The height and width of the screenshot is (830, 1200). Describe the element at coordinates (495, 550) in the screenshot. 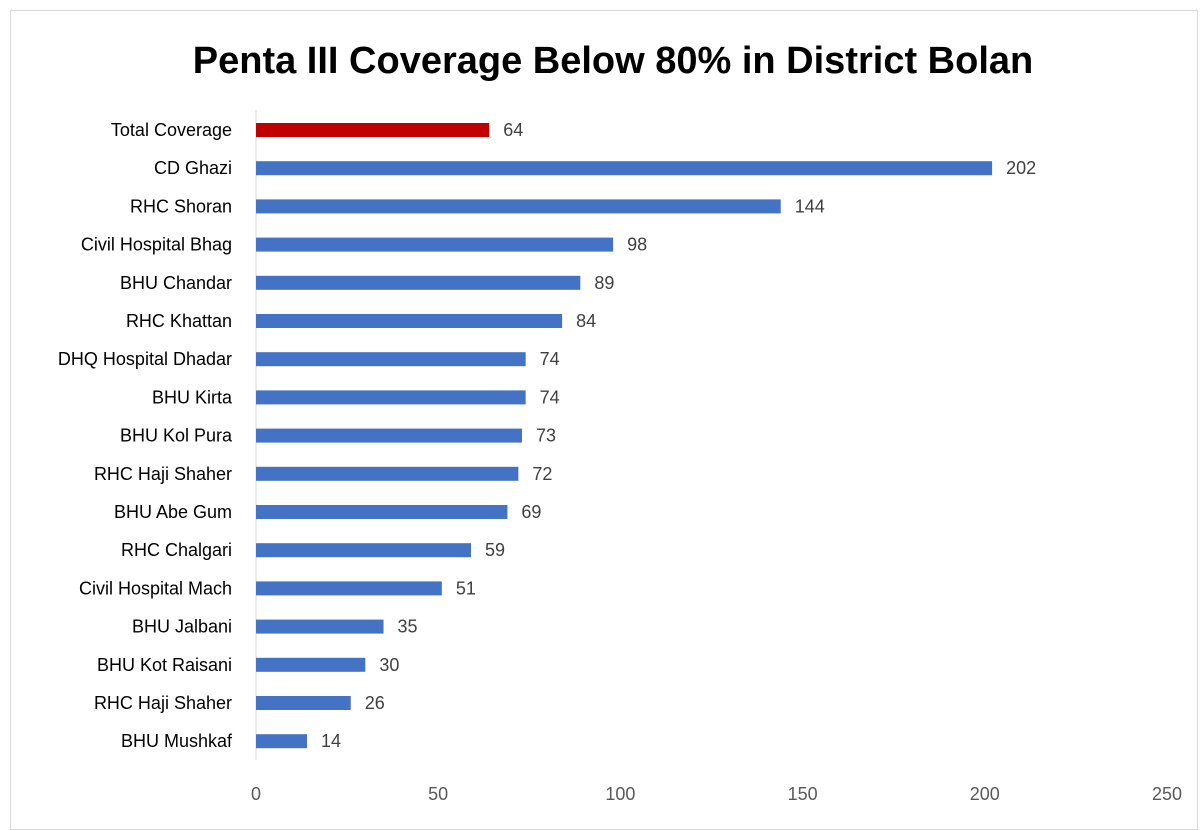

I see `data-label: 59` at that location.